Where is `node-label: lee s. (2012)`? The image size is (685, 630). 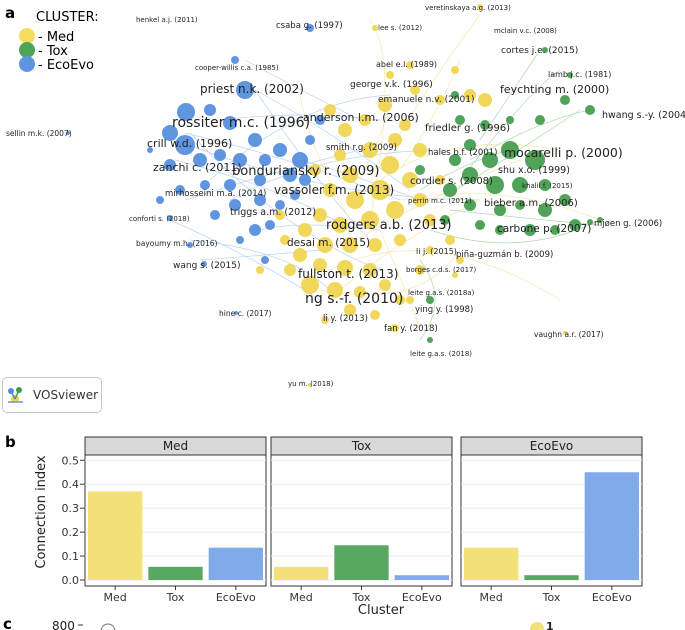 node-label: lee s. (2012) is located at coordinates (400, 28).